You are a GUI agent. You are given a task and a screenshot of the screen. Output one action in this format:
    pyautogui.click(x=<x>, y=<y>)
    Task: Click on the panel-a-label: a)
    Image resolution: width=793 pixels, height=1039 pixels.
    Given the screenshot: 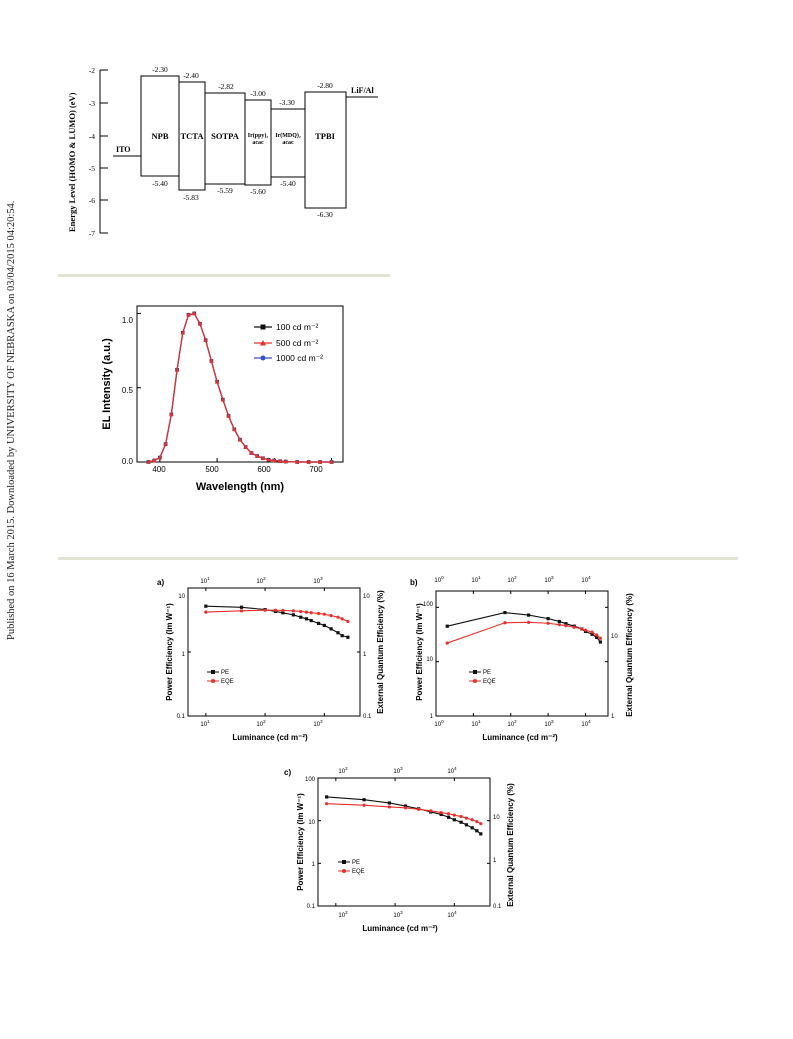 What is the action you would take?
    pyautogui.click(x=160, y=582)
    